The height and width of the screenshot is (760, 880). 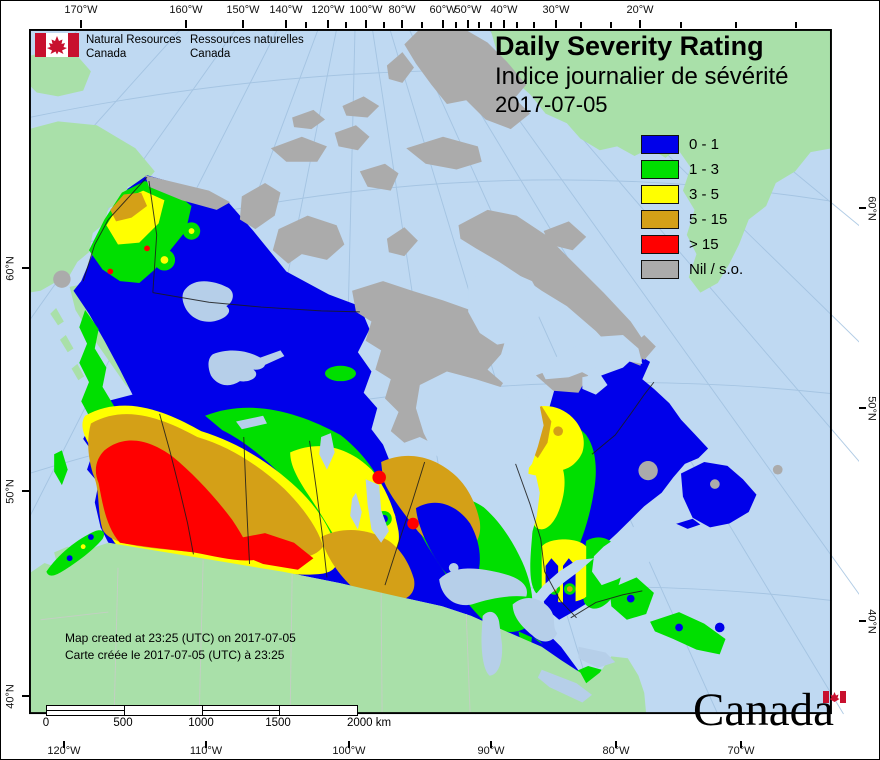 What do you see at coordinates (186, 10) in the screenshot?
I see `axis-label-top: 160°W` at bounding box center [186, 10].